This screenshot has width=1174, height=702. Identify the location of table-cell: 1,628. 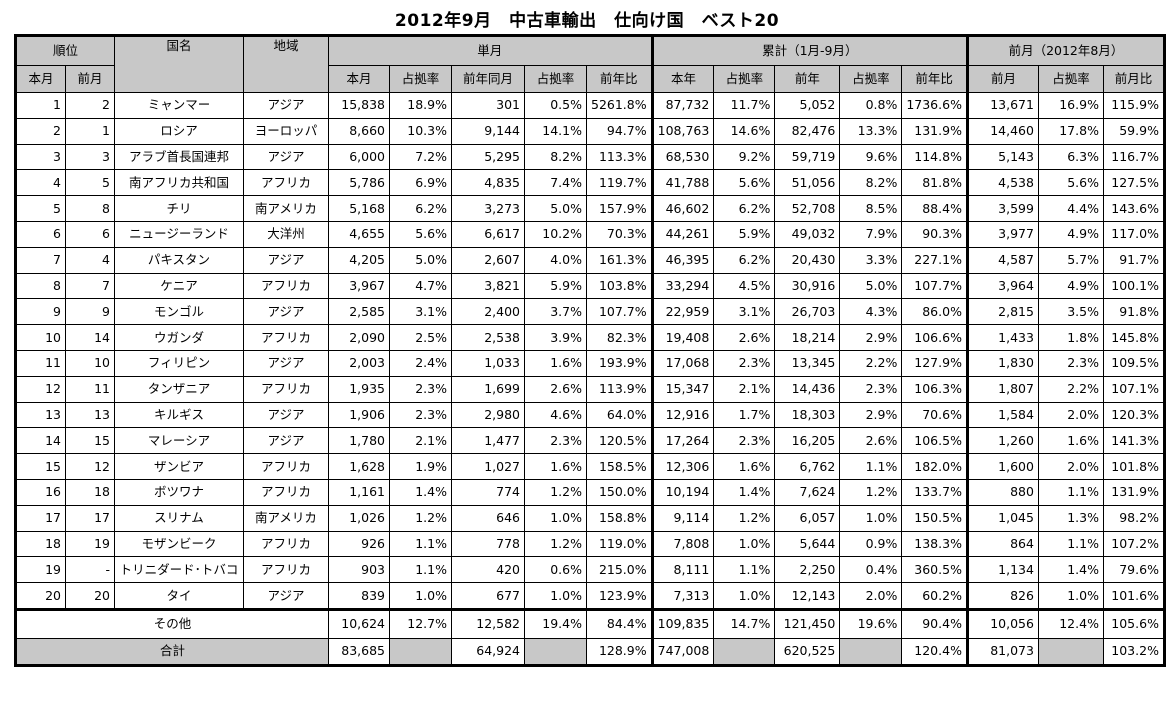
(359, 466).